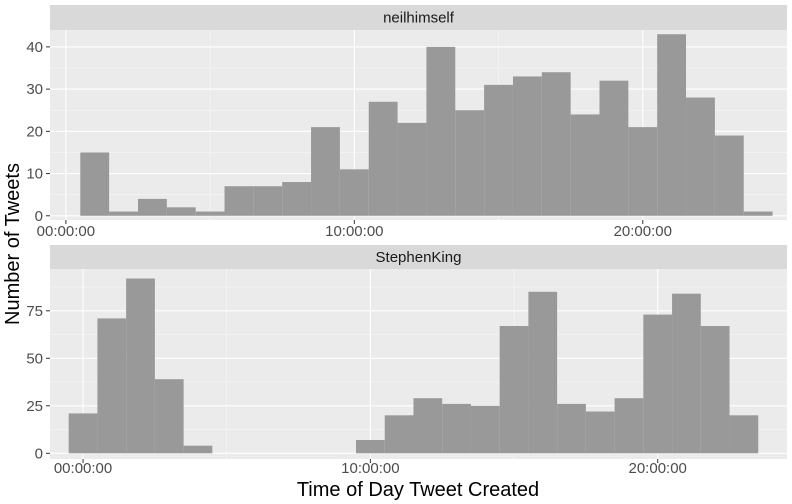 The height and width of the screenshot is (504, 792). What do you see at coordinates (34, 47) in the screenshot?
I see `y-tick-label: 40` at bounding box center [34, 47].